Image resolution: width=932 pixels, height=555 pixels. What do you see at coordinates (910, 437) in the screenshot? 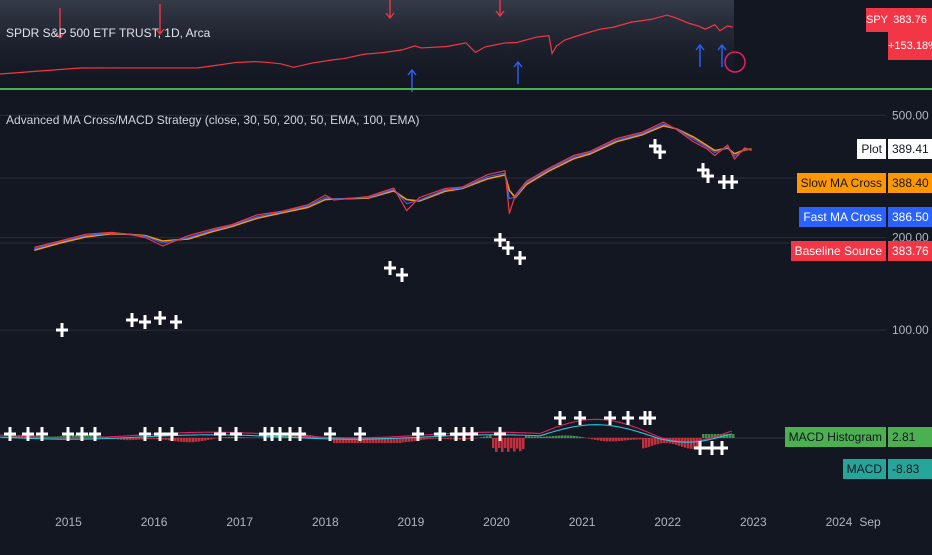
I see `legend-value: 2.81` at bounding box center [910, 437].